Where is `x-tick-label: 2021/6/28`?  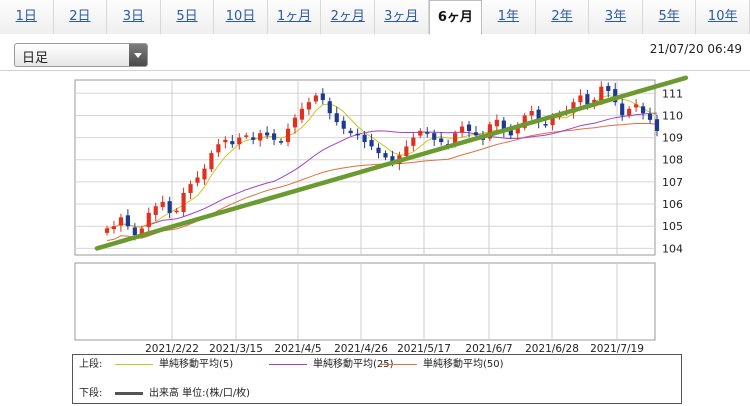 x-tick-label: 2021/6/28 is located at coordinates (552, 349).